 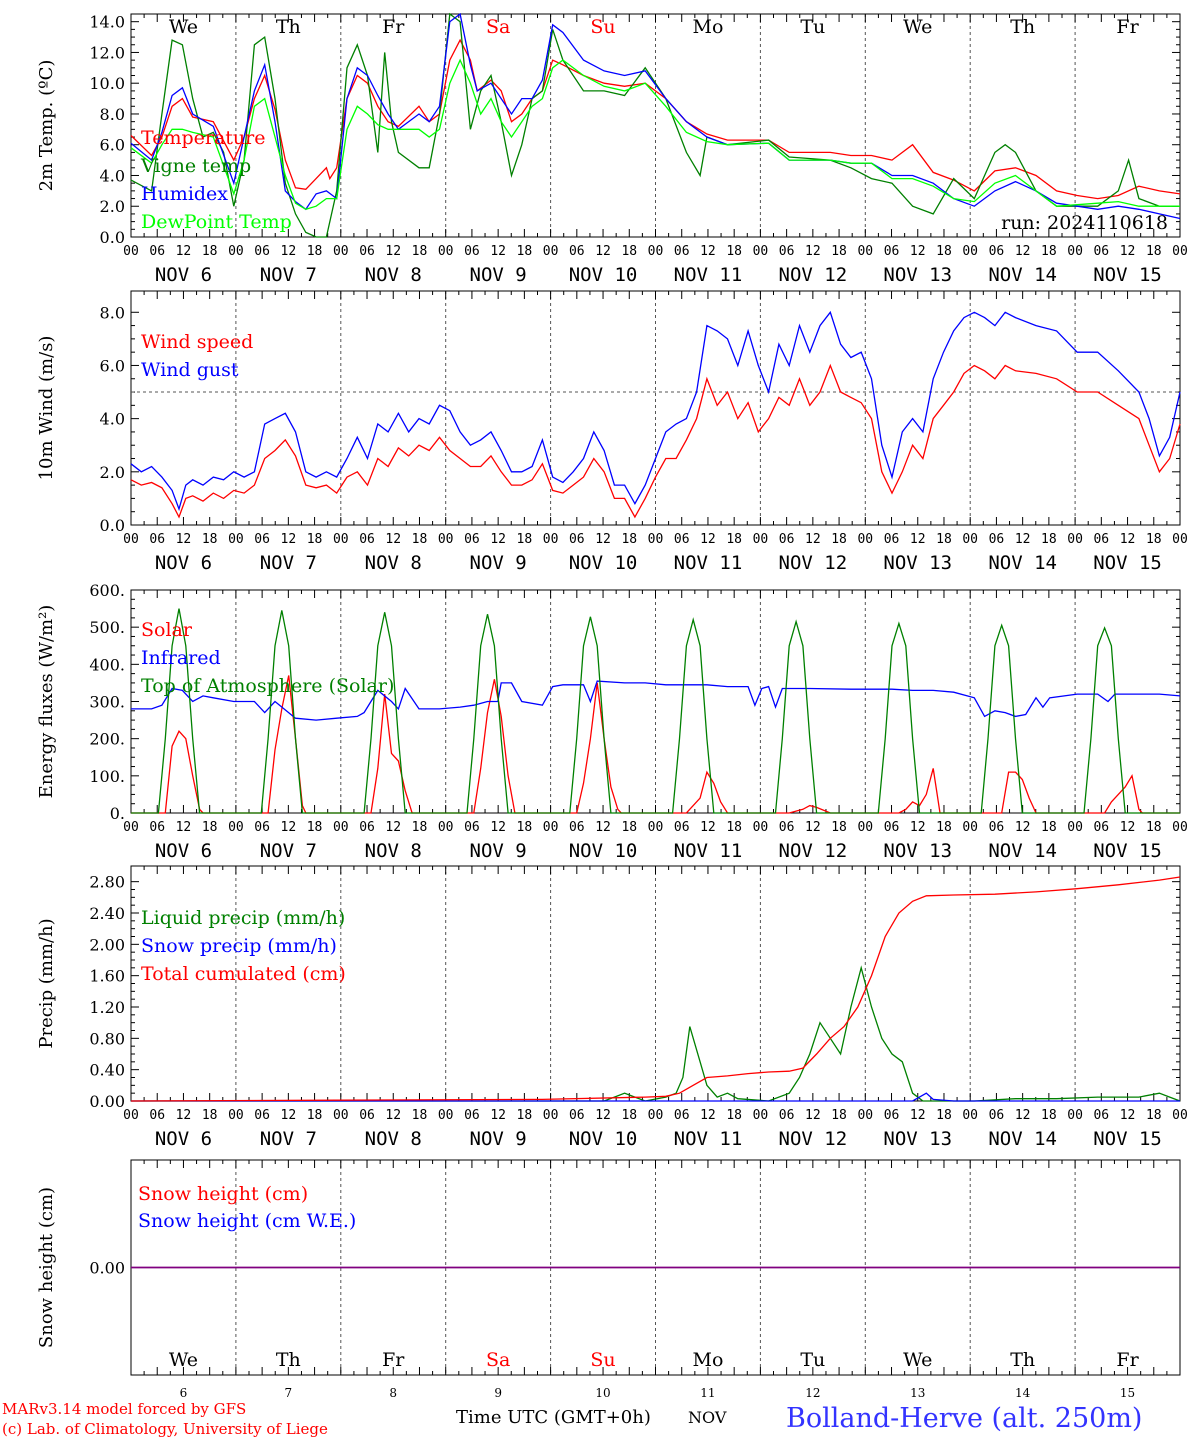 What do you see at coordinates (1023, 1393) in the screenshot?
I see `day-number: 14` at bounding box center [1023, 1393].